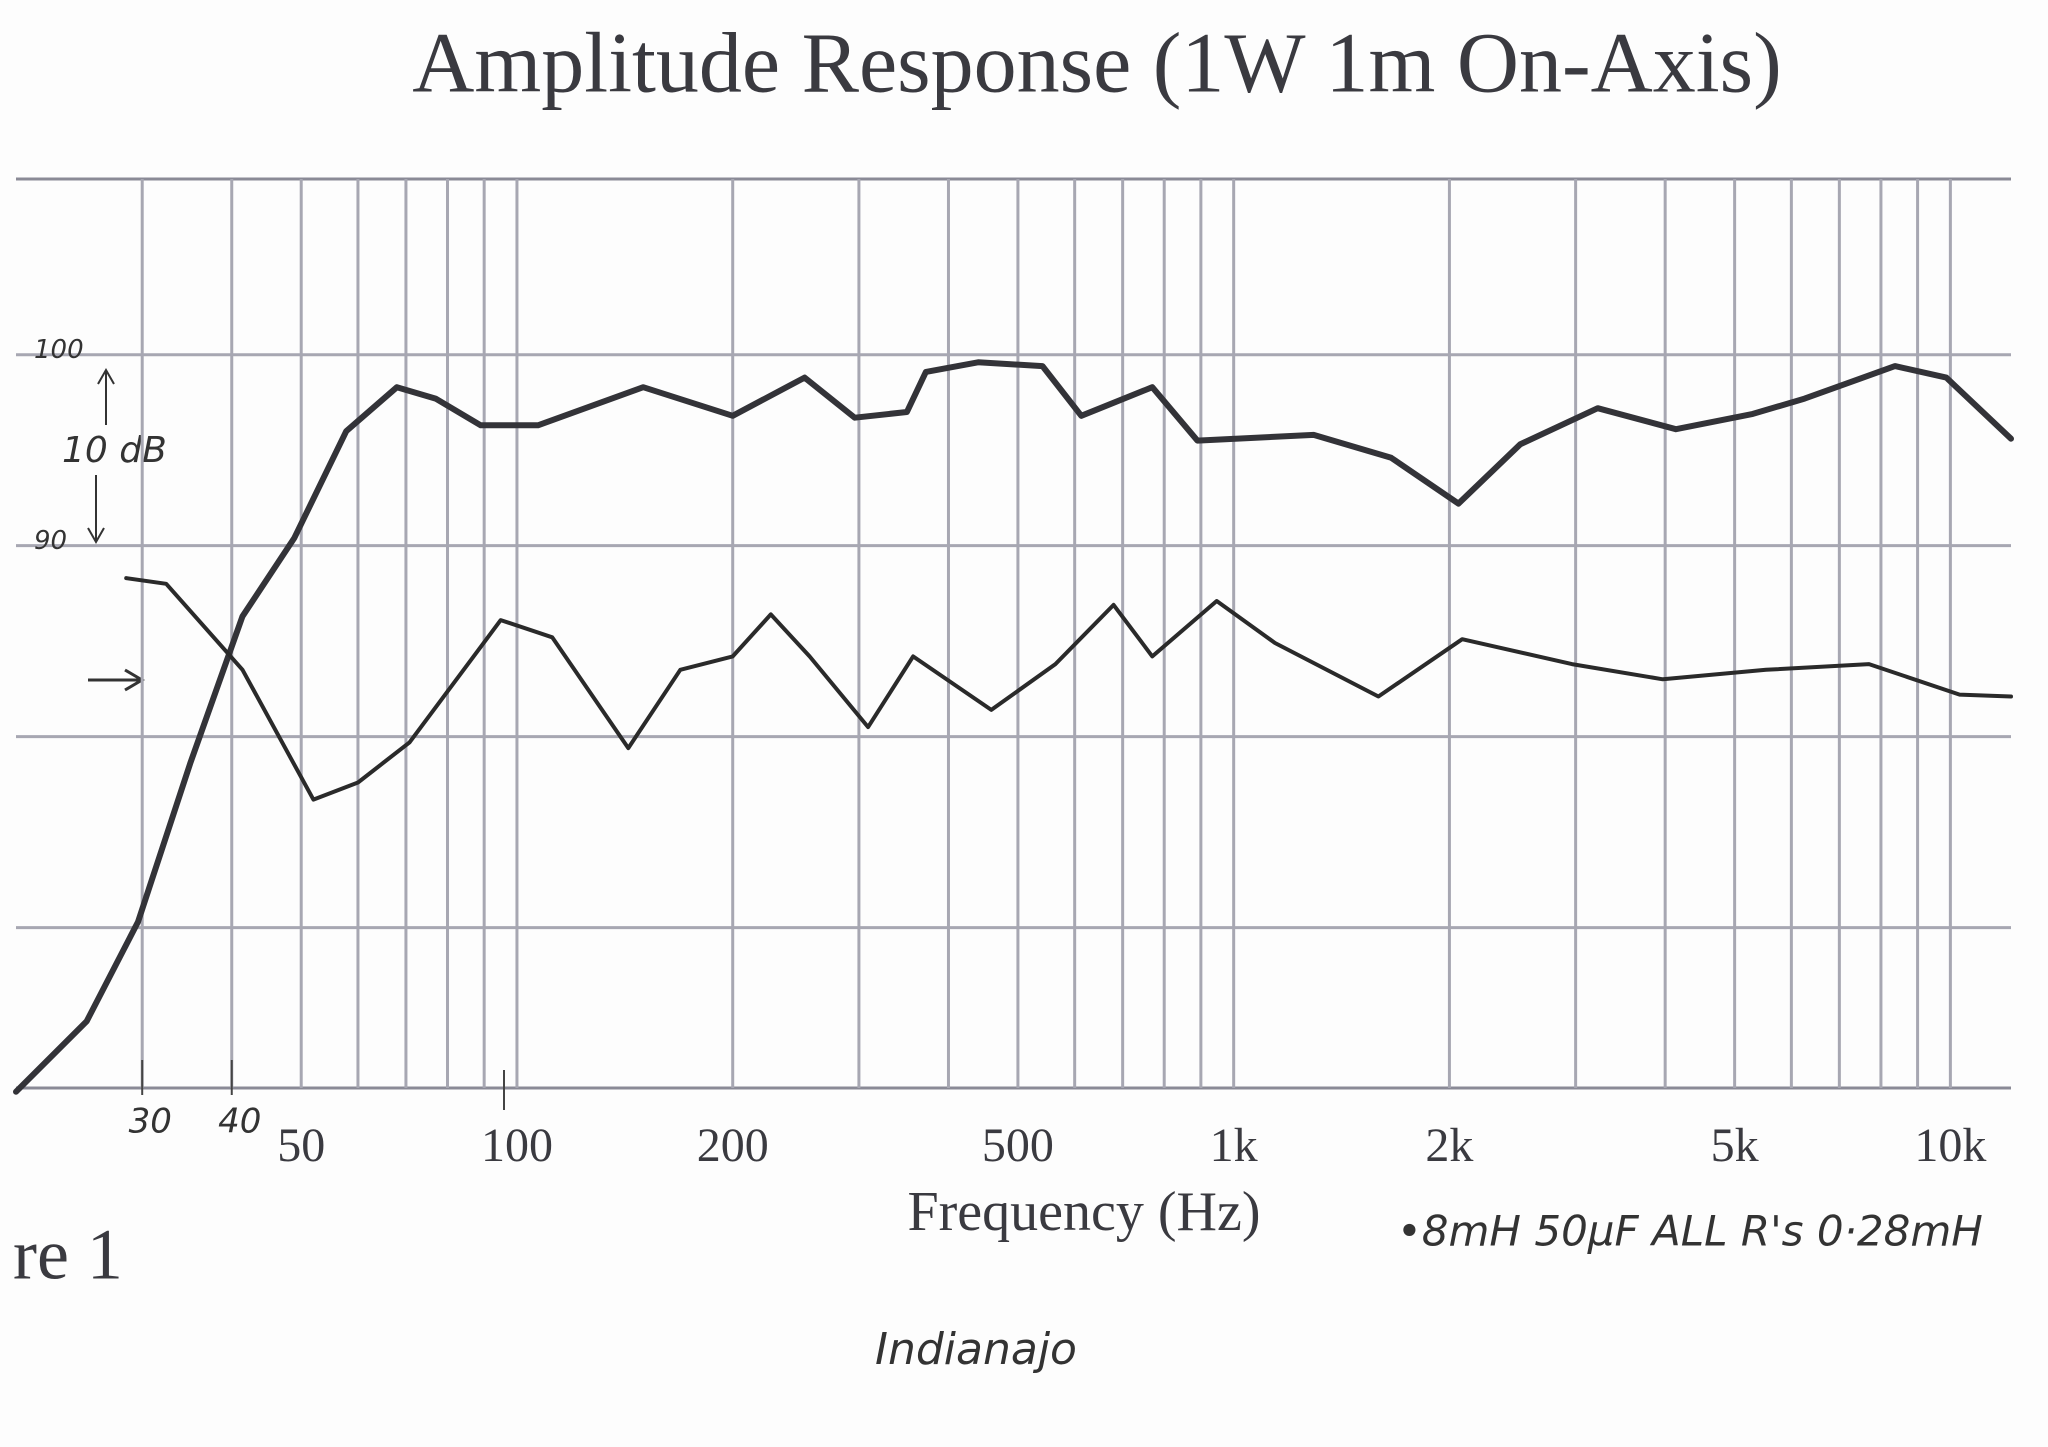  Describe the element at coordinates (1950, 1145) in the screenshot. I see `x-tick-label: 10k` at that location.